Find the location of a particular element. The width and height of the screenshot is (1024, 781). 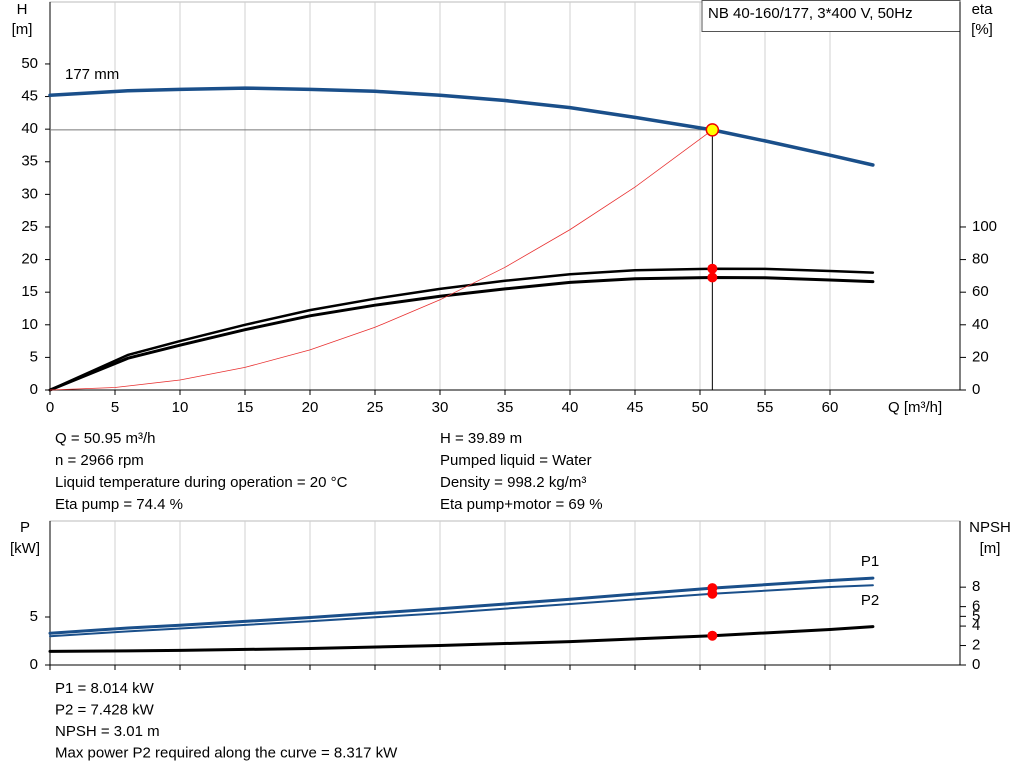

x-tick-label: 45 is located at coordinates (635, 407).